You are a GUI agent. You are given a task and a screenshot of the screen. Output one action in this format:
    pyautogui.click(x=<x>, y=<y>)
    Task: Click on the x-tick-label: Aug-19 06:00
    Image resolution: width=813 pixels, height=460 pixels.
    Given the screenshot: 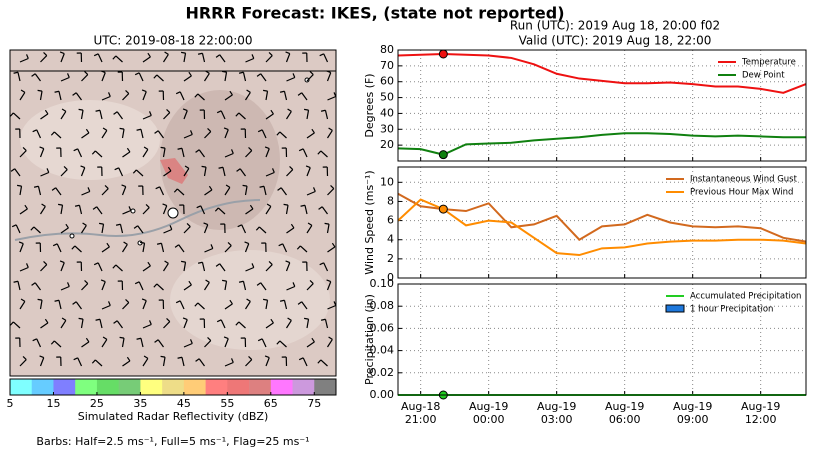 What is the action you would take?
    pyautogui.click(x=624, y=413)
    